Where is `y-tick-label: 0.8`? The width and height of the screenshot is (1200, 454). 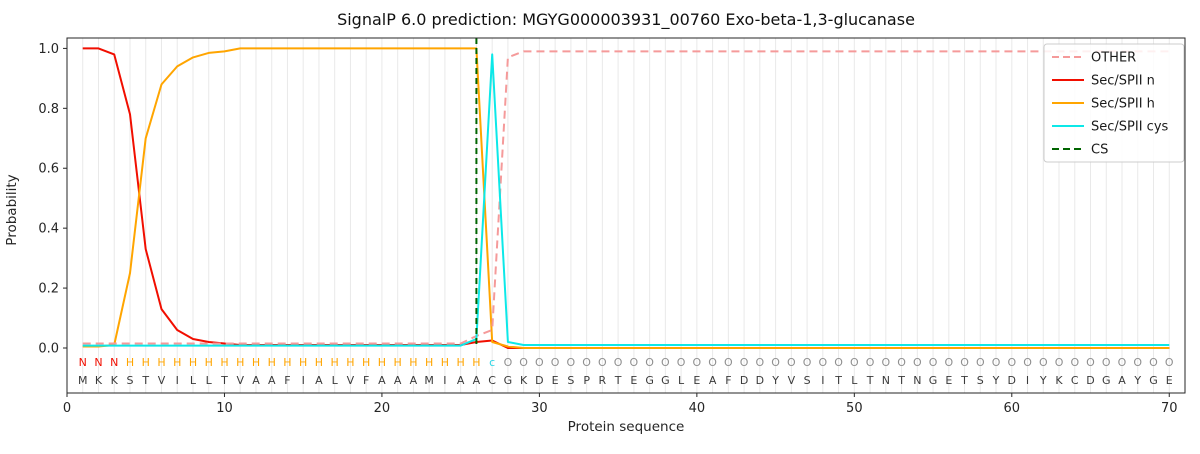
y-tick-label: 0.8 is located at coordinates (48, 109).